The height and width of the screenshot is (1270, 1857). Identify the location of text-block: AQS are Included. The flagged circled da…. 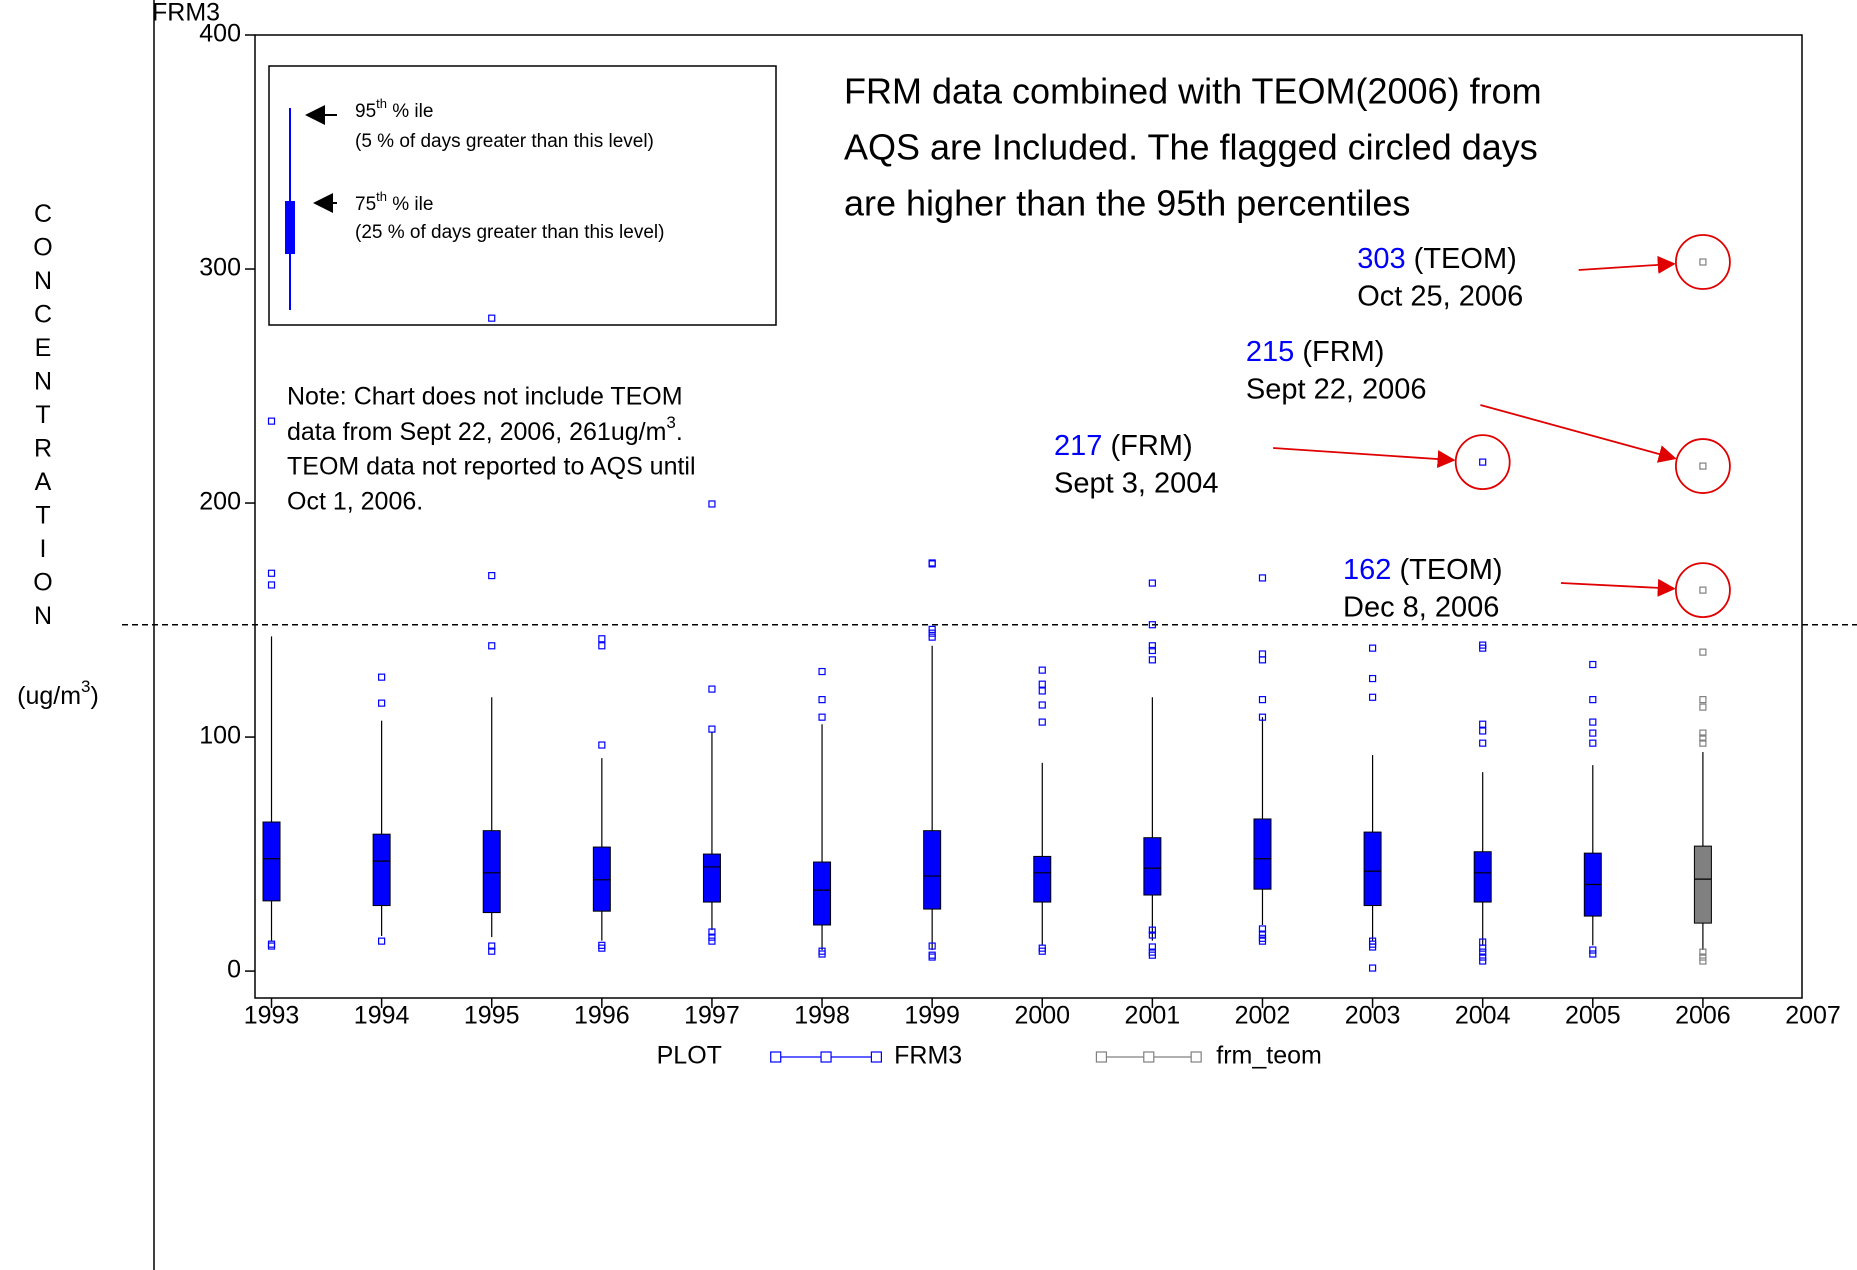
(1191, 147).